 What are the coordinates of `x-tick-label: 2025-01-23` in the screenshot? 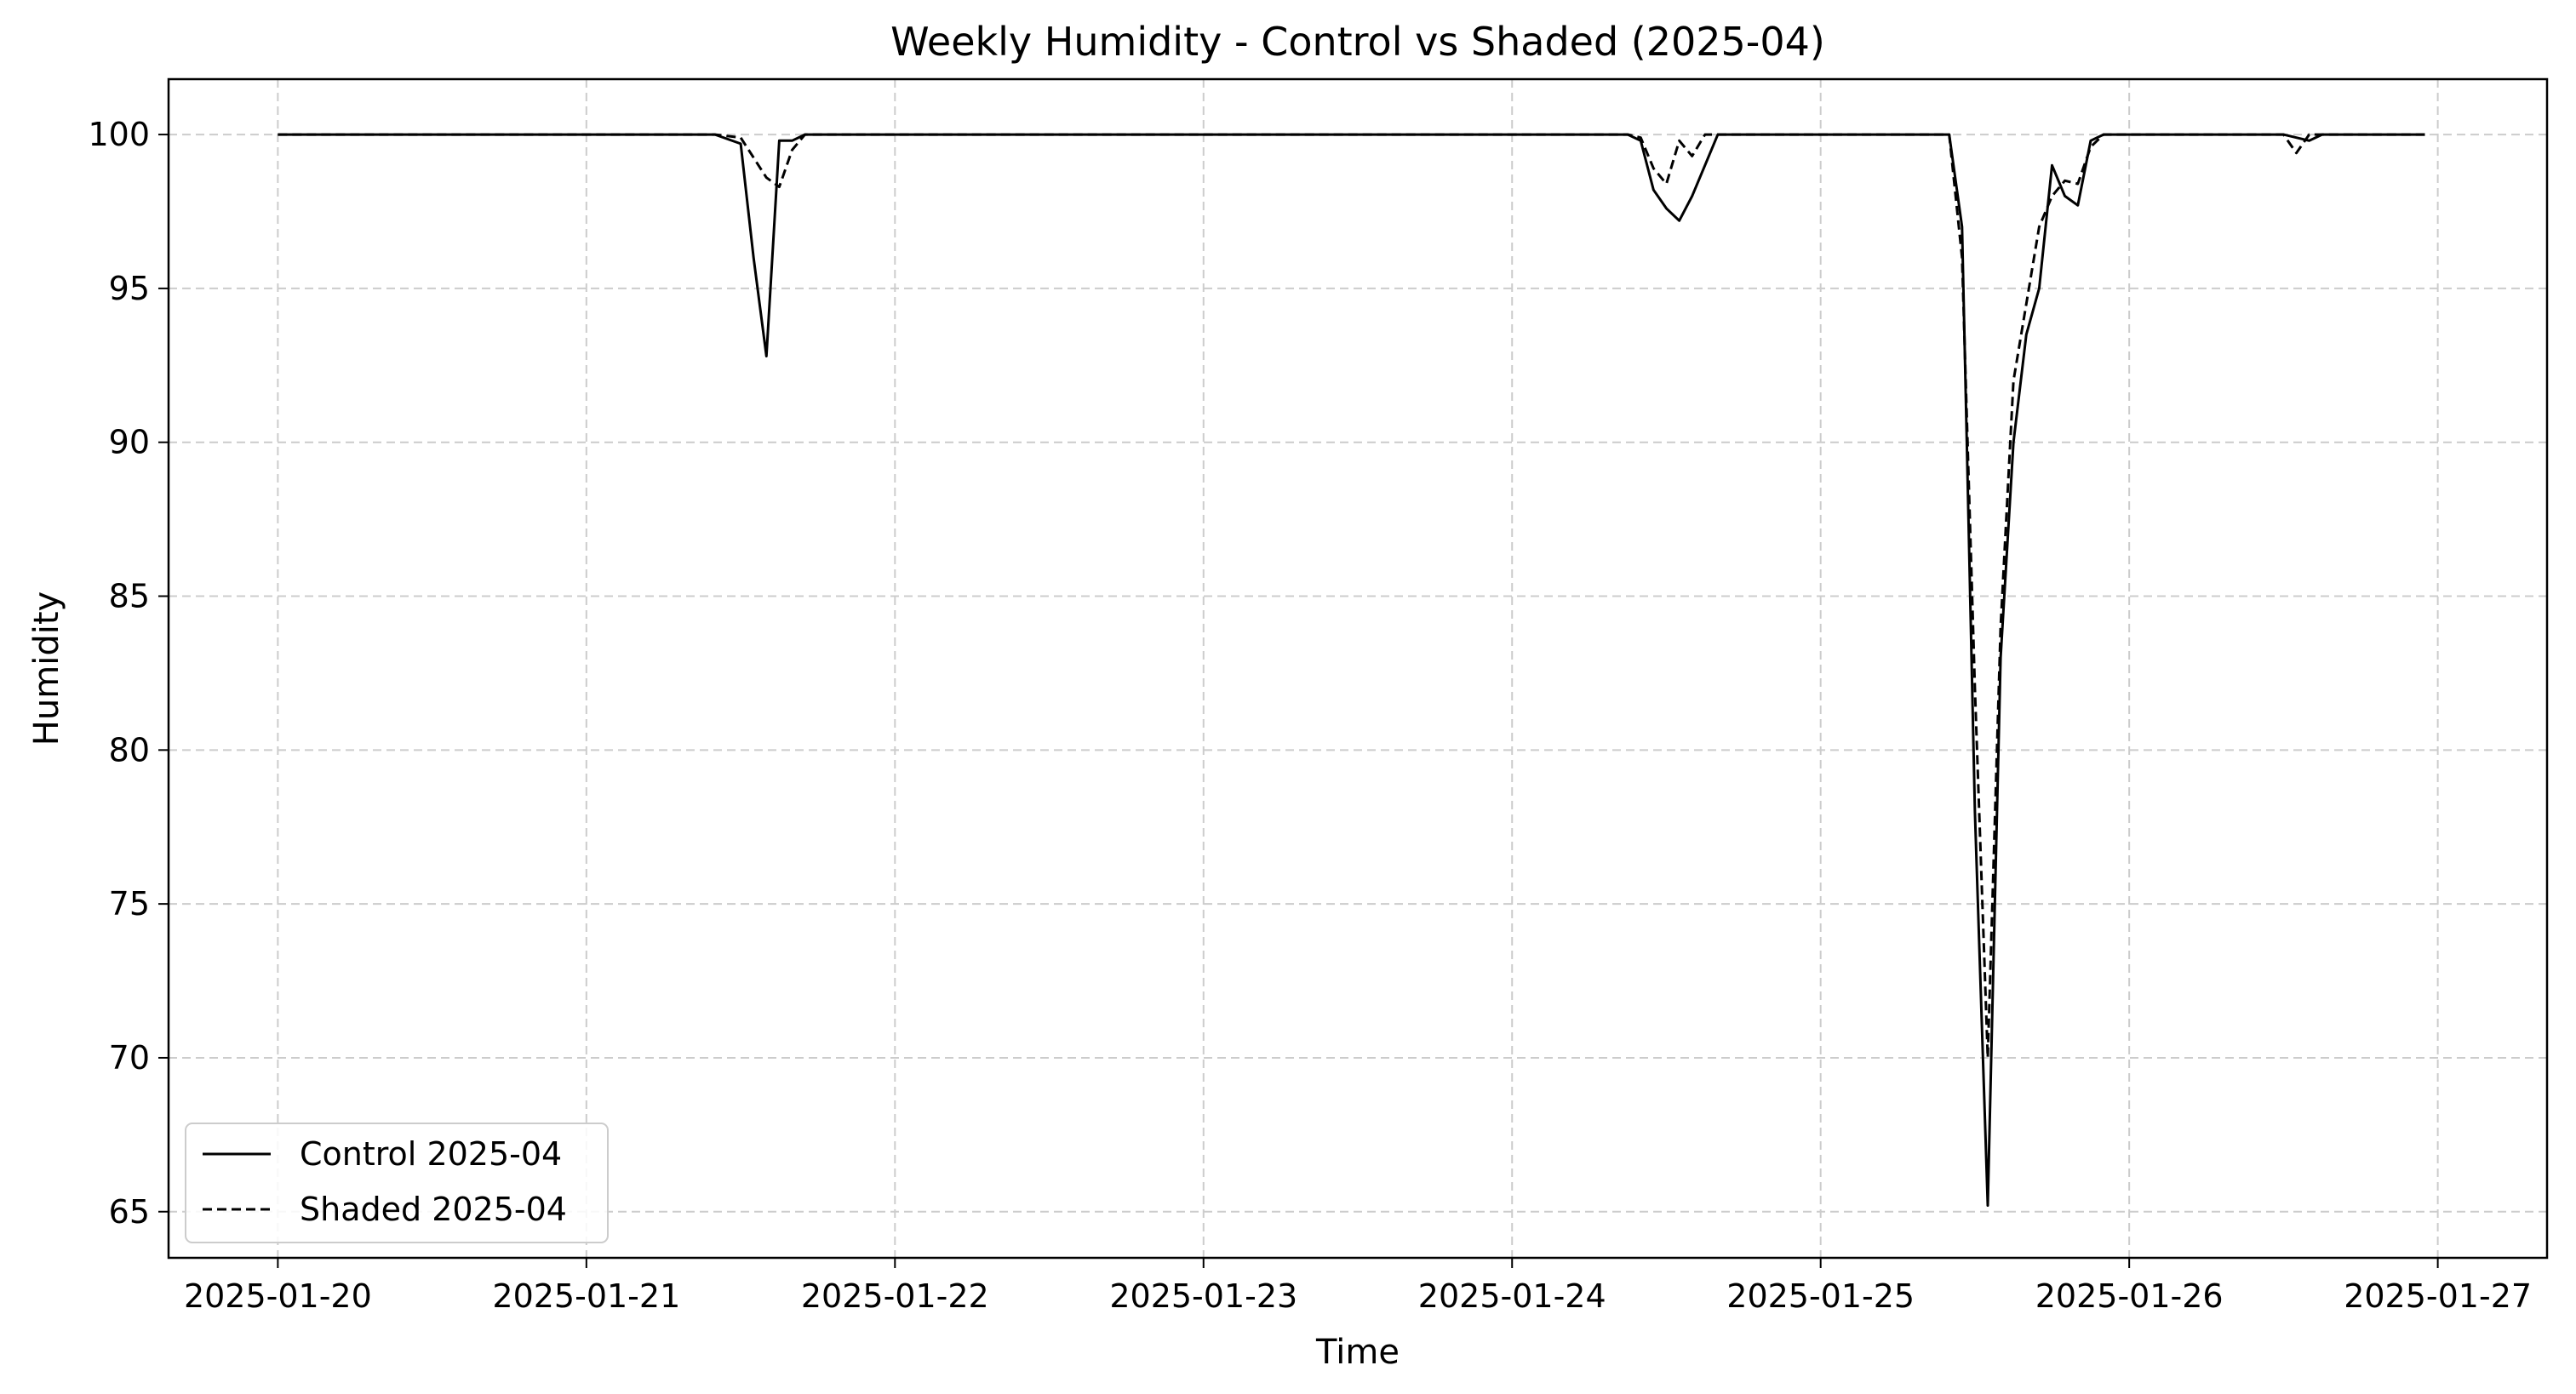 It's located at (1203, 1296).